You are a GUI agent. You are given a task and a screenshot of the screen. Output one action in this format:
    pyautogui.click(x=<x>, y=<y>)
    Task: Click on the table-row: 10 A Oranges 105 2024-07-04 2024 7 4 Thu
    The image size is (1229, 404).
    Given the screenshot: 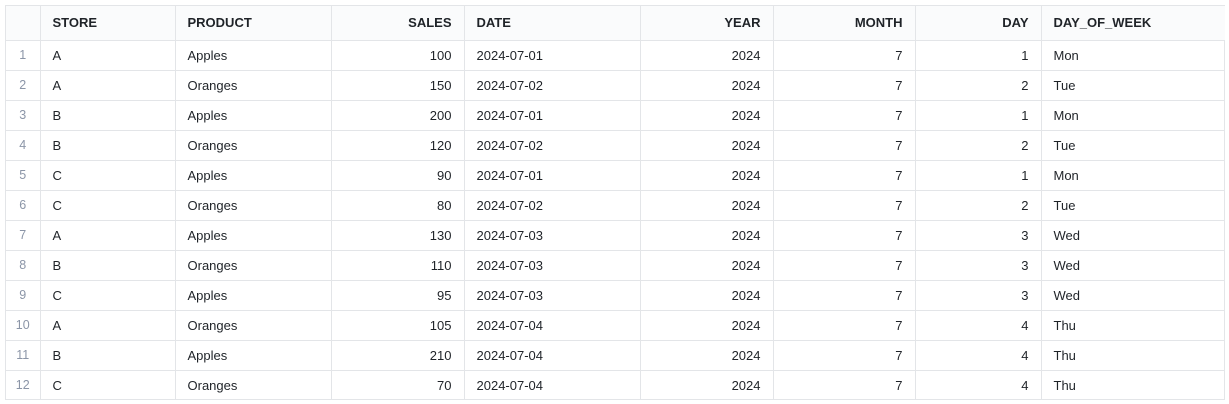 What is the action you would take?
    pyautogui.click(x=615, y=325)
    